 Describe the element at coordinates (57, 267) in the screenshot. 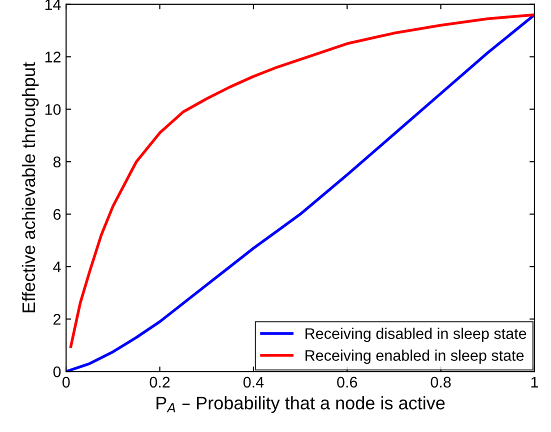

I see `y-tick-label: 4` at that location.